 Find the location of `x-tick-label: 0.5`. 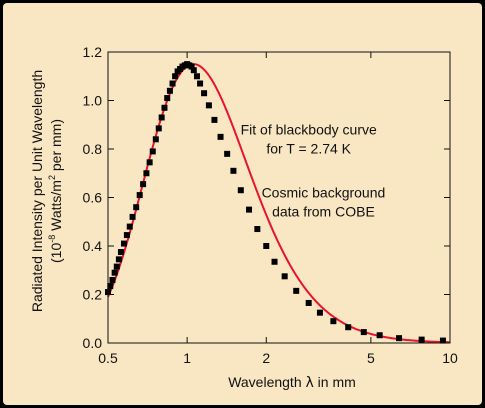

x-tick-label: 0.5 is located at coordinates (108, 358).